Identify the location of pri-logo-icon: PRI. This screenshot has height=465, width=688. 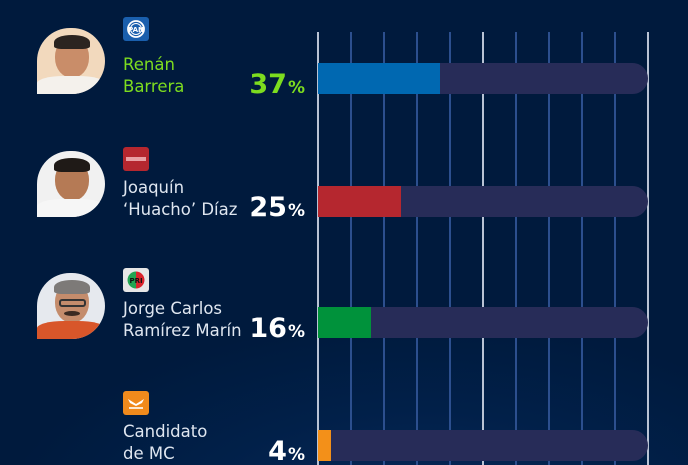
(136, 280).